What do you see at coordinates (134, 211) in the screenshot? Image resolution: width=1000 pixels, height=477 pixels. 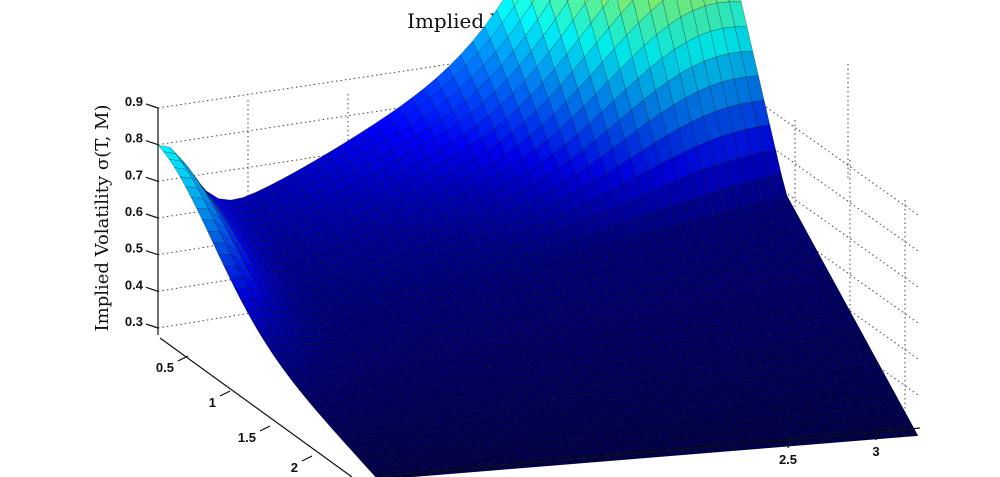 I see `z-tick-label: 0.6` at bounding box center [134, 211].